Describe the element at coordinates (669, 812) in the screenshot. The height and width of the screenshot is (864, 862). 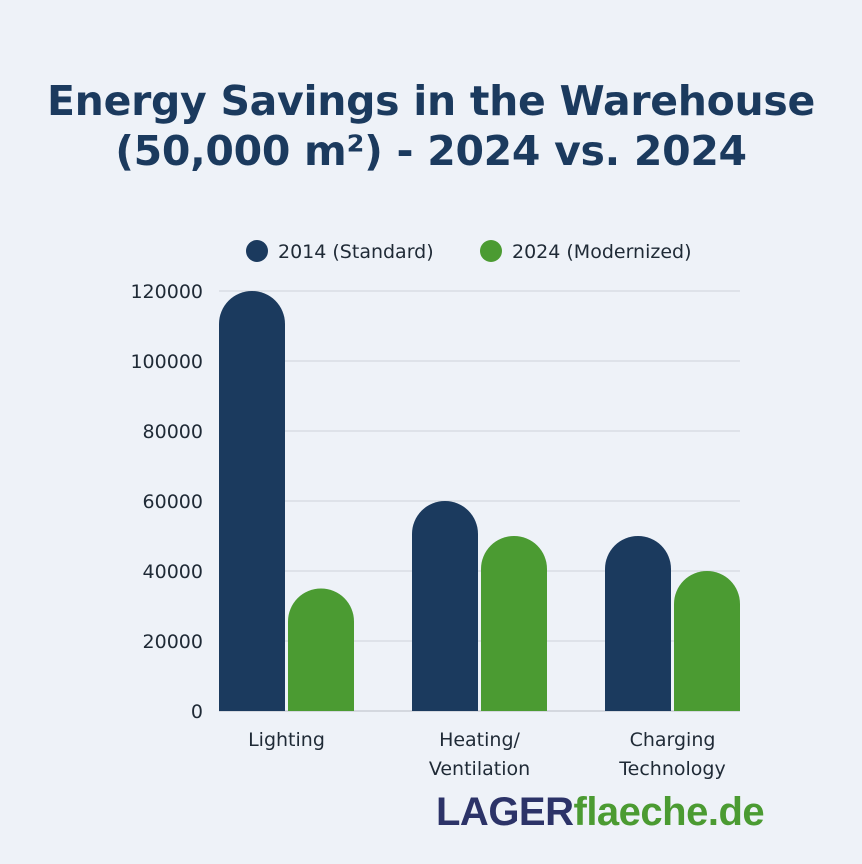
I see `brand-logo-part-2: flaeche.de` at that location.